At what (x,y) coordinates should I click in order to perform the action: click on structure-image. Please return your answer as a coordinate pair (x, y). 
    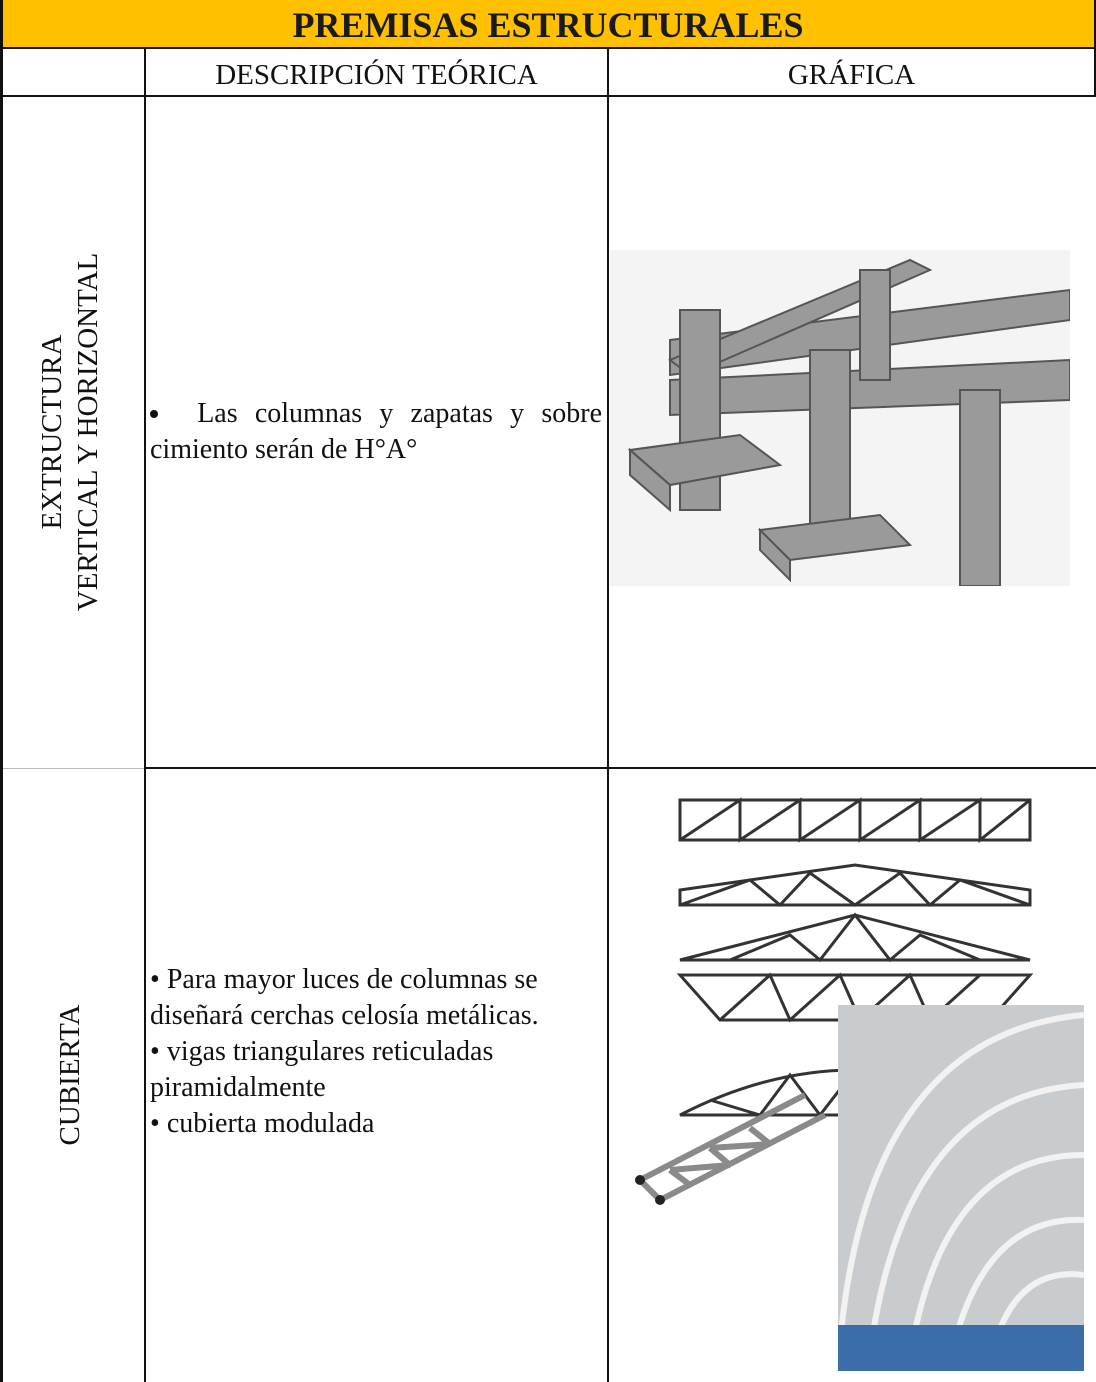
    Looking at the image, I should click on (840, 418).